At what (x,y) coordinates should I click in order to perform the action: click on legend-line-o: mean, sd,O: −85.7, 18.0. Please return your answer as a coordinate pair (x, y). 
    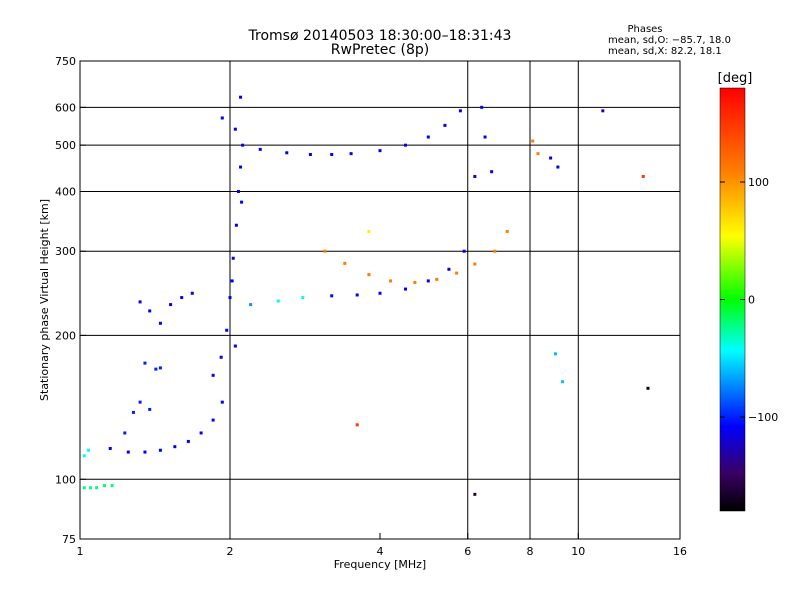
    Looking at the image, I should click on (669, 40).